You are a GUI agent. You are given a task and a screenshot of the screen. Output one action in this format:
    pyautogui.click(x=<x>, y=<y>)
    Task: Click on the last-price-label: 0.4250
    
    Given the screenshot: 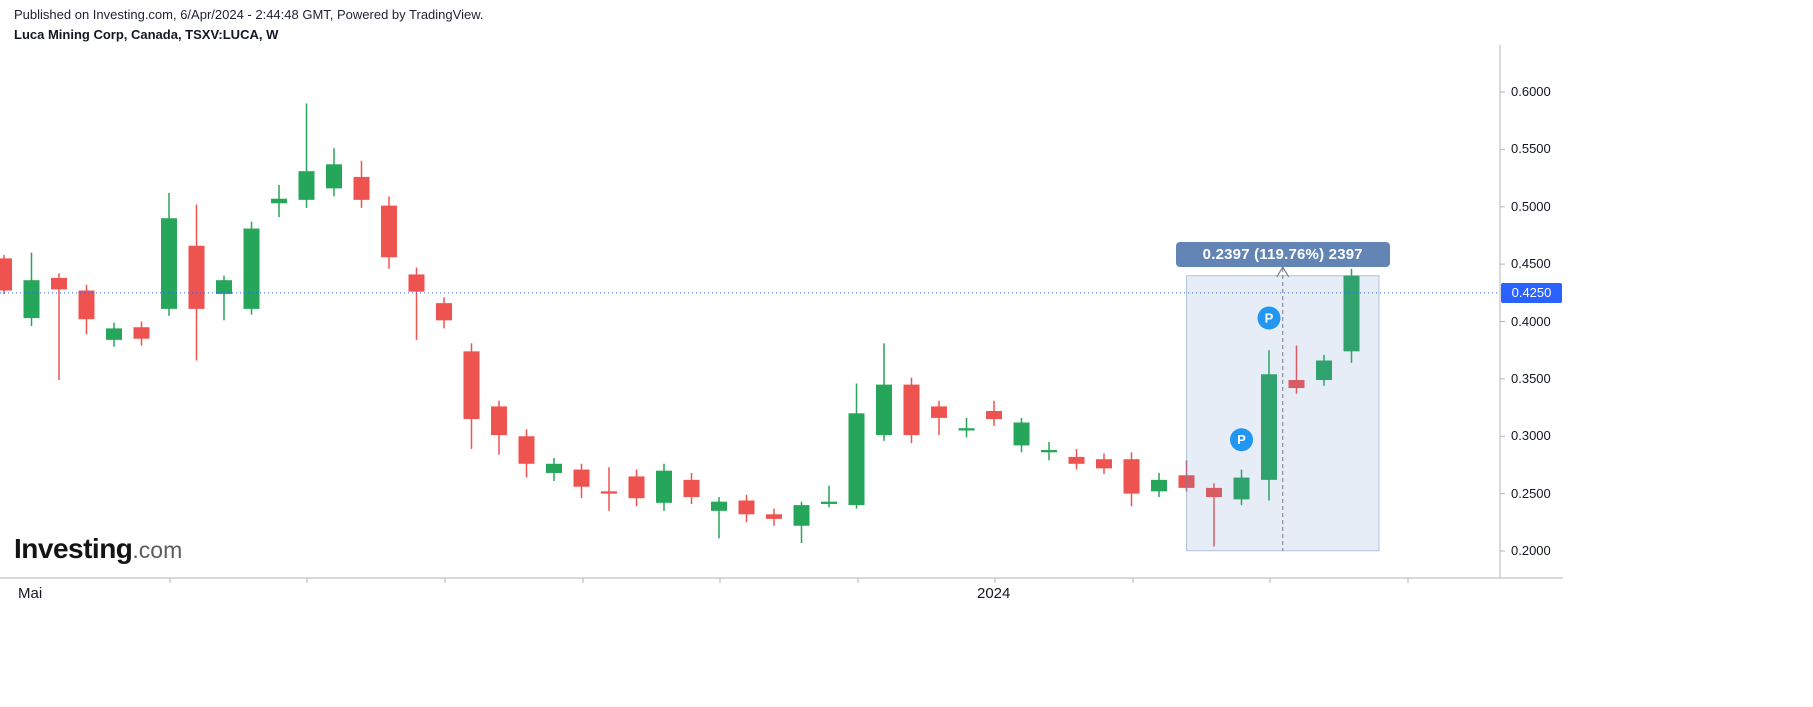 What is the action you would take?
    pyautogui.click(x=1531, y=292)
    